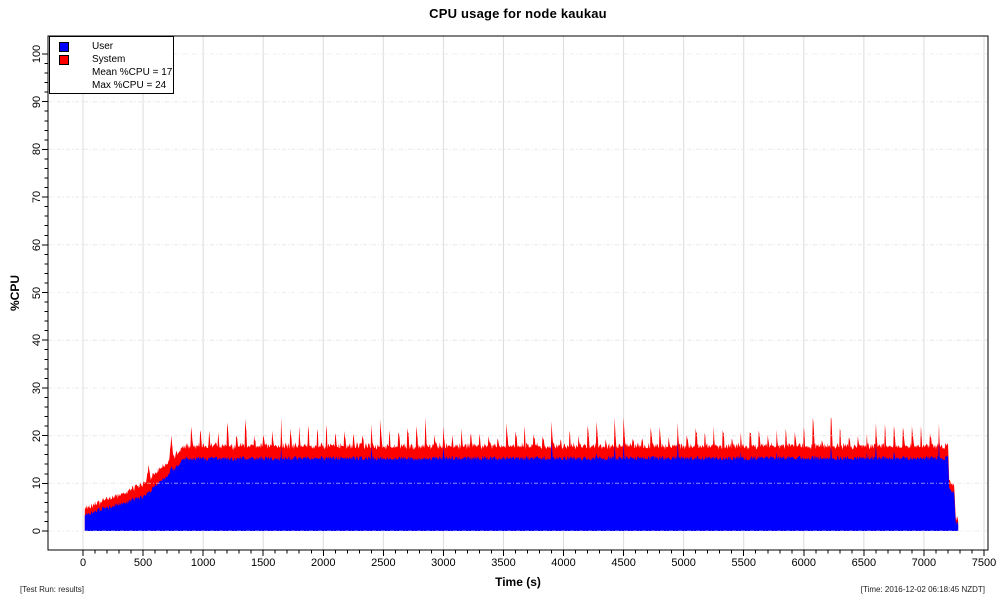 The height and width of the screenshot is (600, 1000). What do you see at coordinates (804, 563) in the screenshot?
I see `x-tick-label: 6000` at bounding box center [804, 563].